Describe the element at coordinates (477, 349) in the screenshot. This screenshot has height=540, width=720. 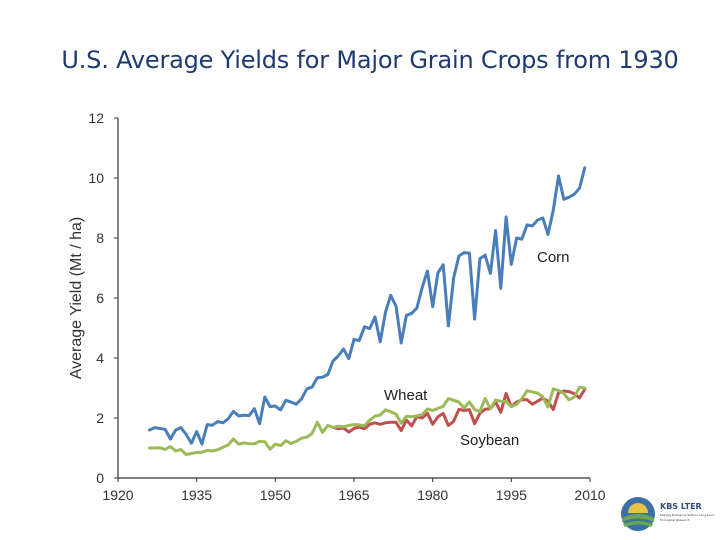
I see `series-labels: Corn Wheat Soybean` at that location.